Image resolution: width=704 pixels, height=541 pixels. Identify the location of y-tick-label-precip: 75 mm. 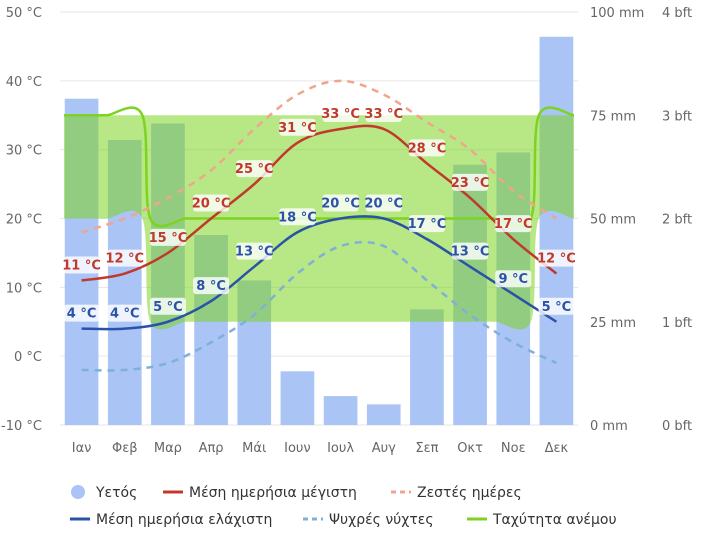
(613, 116).